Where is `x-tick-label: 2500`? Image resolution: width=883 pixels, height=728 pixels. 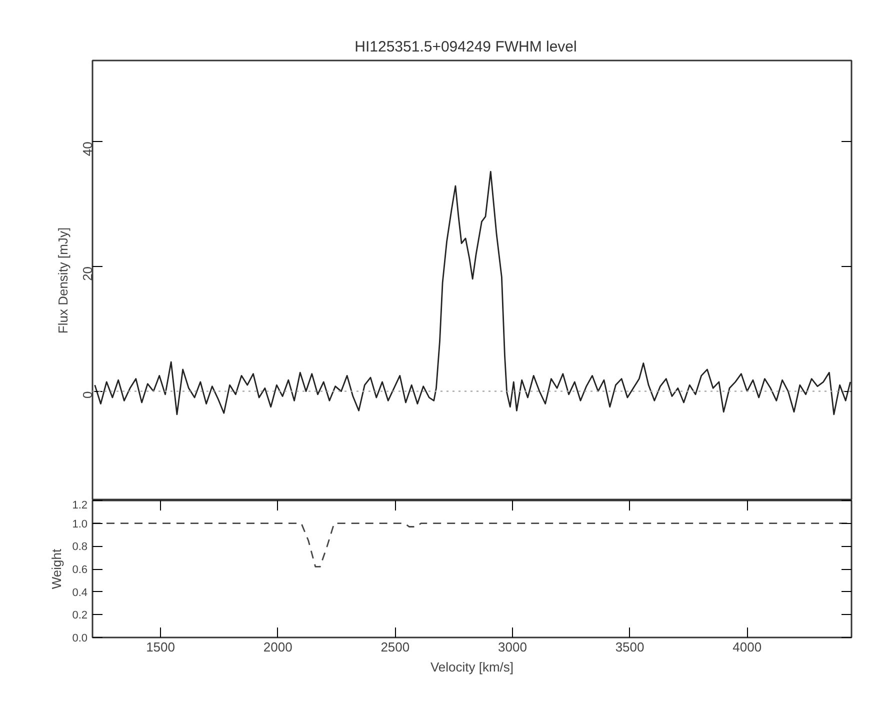
x-tick-label: 2500 is located at coordinates (395, 647).